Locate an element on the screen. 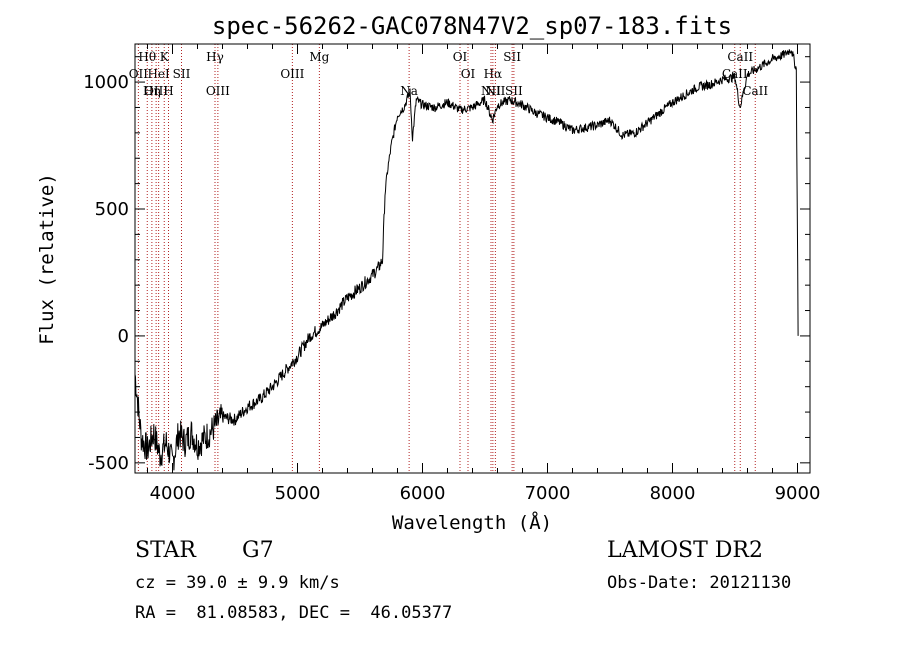  x-tick-label: 7000 is located at coordinates (548, 493).